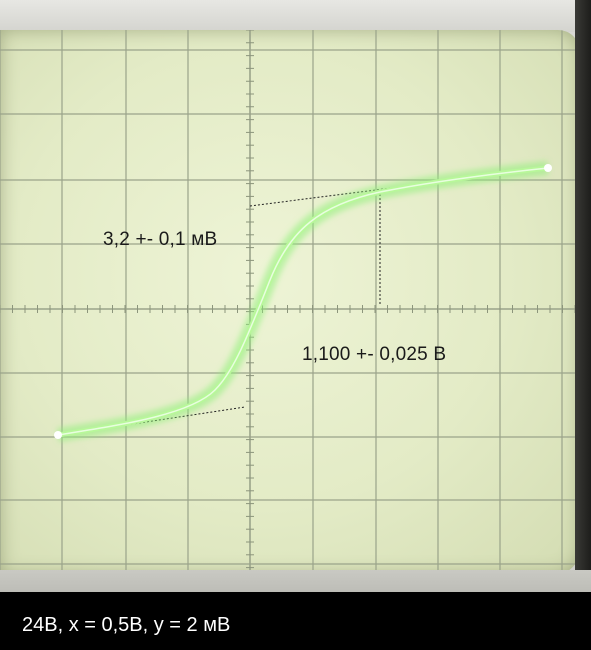  Describe the element at coordinates (374, 354) in the screenshot. I see `voltage-annotation: 1,100 +- 0,025 В` at that location.